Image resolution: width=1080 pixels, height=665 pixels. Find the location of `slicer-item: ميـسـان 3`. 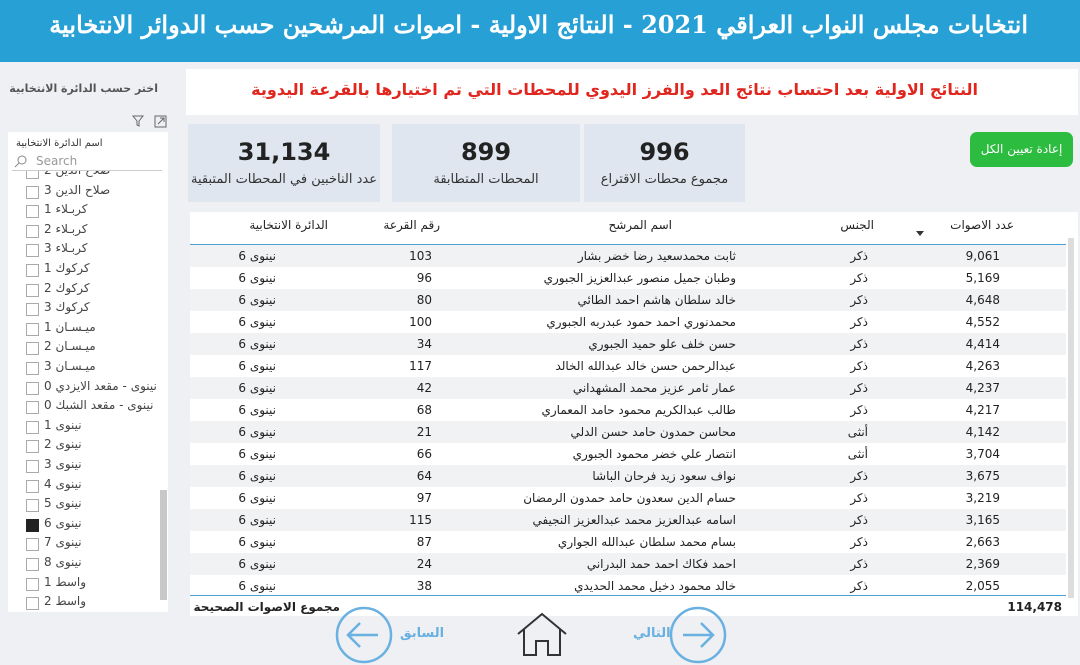

slicer-item: ميـسـان 3 is located at coordinates (92, 368).